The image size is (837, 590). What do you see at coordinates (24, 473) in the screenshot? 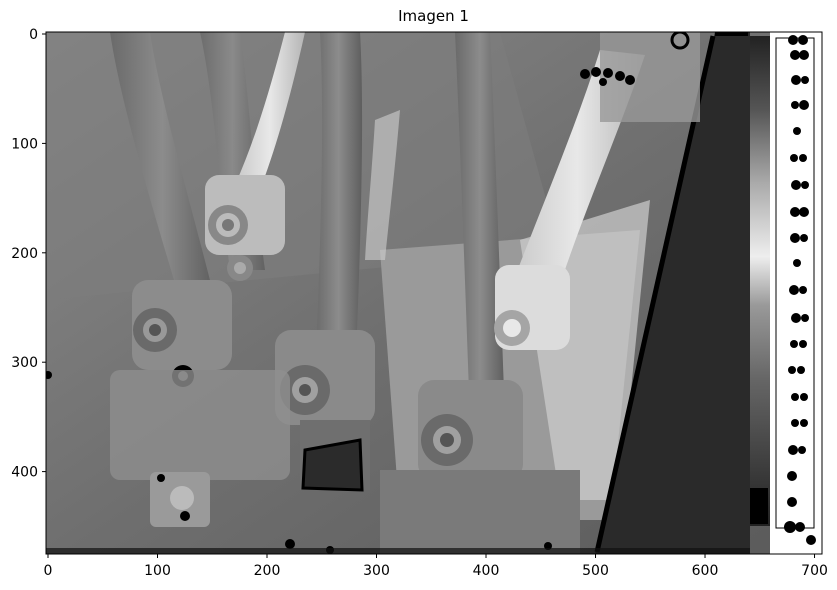
I see `y-tick-label: 400` at bounding box center [24, 473].